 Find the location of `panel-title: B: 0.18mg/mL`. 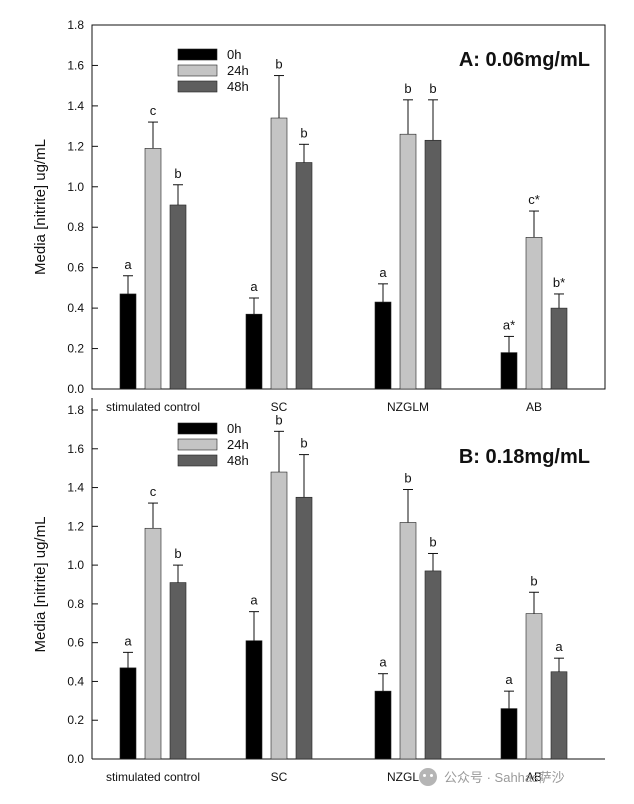

panel-title: B: 0.18mg/mL is located at coordinates (524, 457).